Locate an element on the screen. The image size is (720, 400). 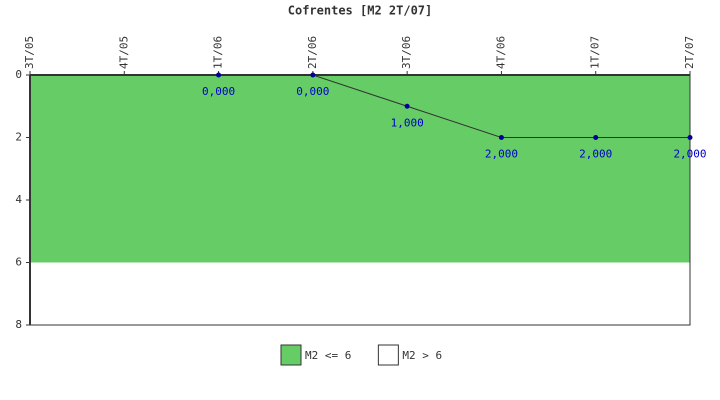
x-tick-label: 4T/05 is located at coordinates (123, 52).